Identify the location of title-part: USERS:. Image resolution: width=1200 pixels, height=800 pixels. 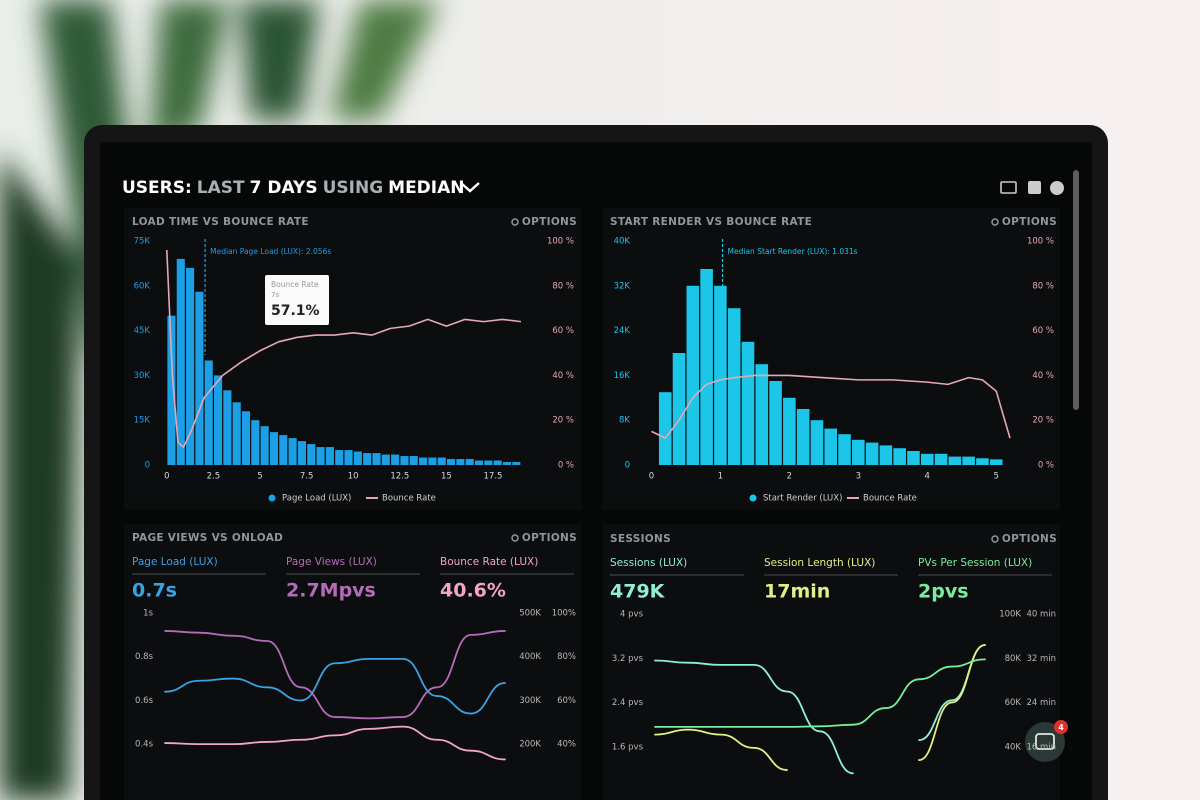
(157, 188).